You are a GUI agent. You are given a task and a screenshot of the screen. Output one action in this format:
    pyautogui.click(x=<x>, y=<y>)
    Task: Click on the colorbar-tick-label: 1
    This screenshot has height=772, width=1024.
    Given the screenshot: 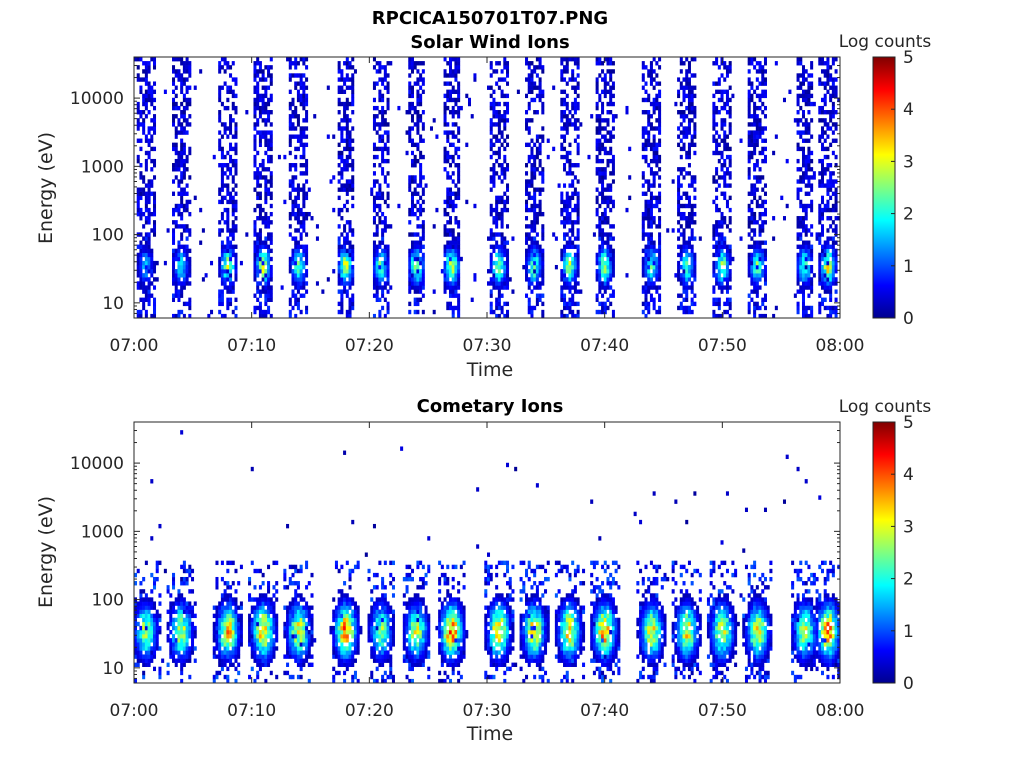 What is the action you would take?
    pyautogui.click(x=908, y=267)
    